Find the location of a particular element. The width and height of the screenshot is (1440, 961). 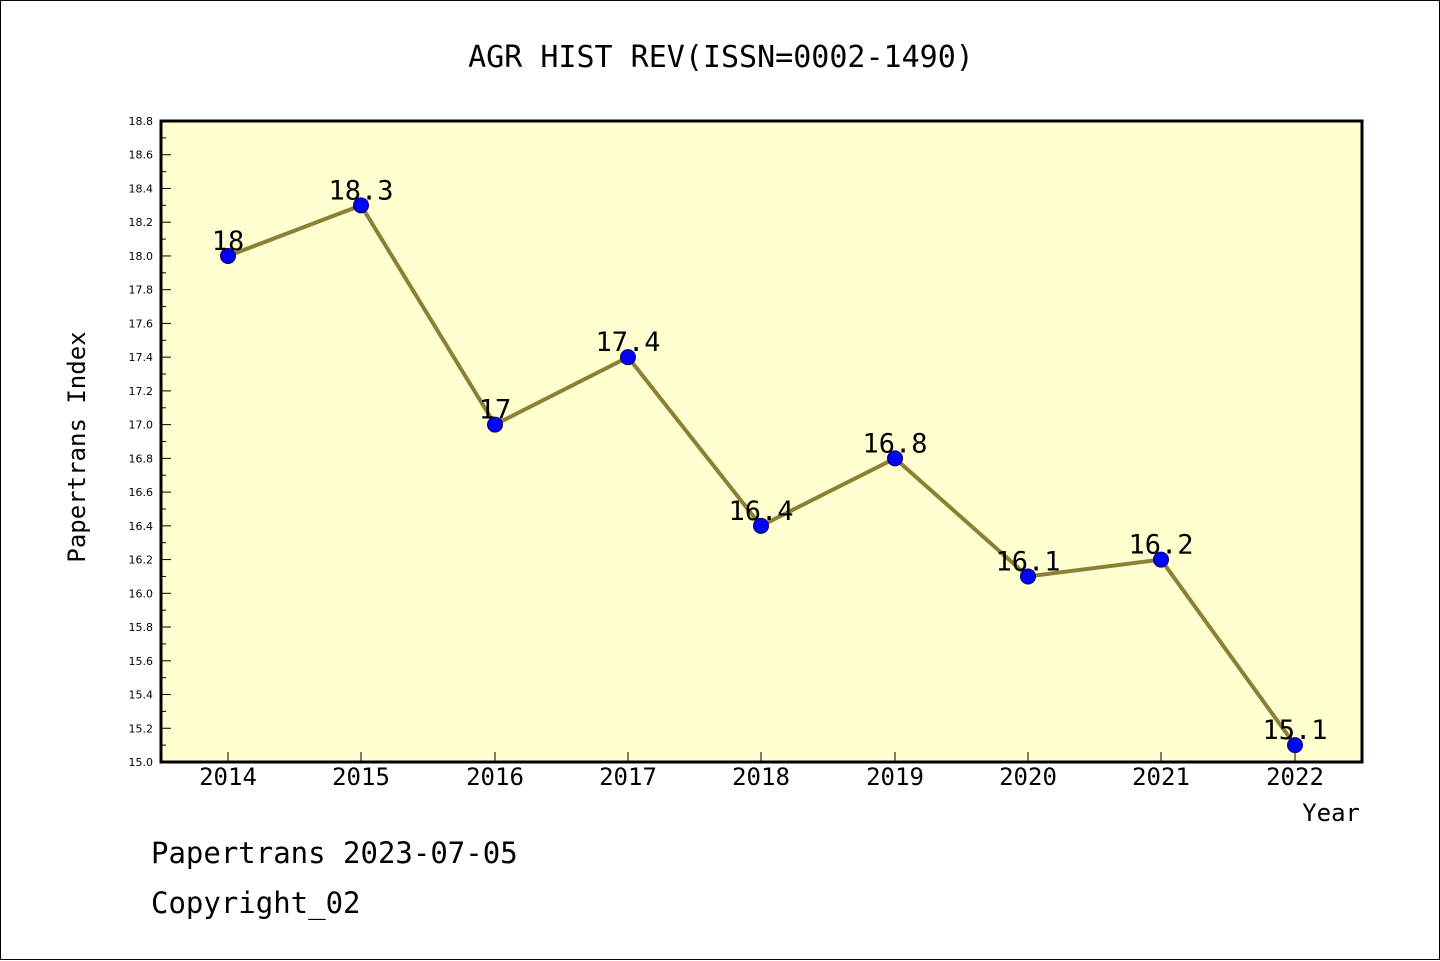

y-tick-label: 16.0 is located at coordinates (141, 593).